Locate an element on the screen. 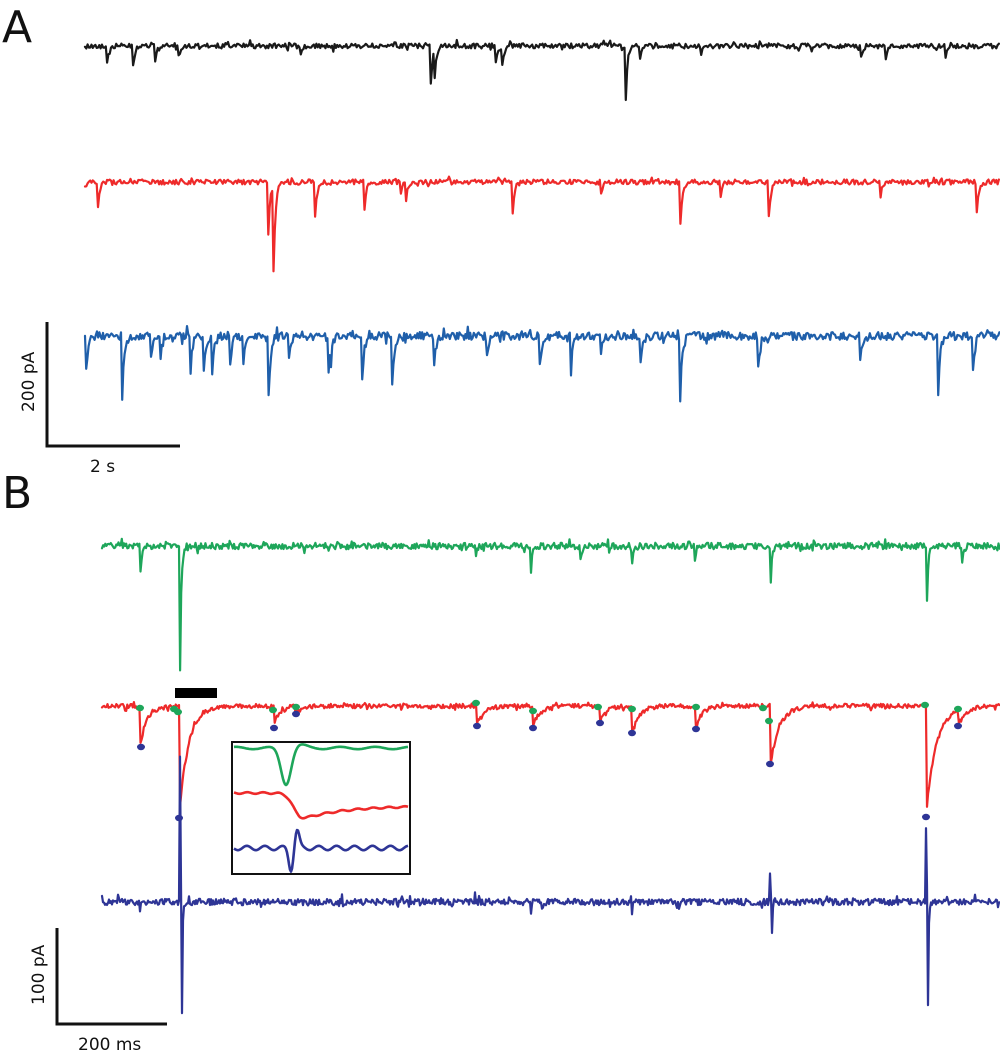  inset-panel is located at coordinates (321, 808).